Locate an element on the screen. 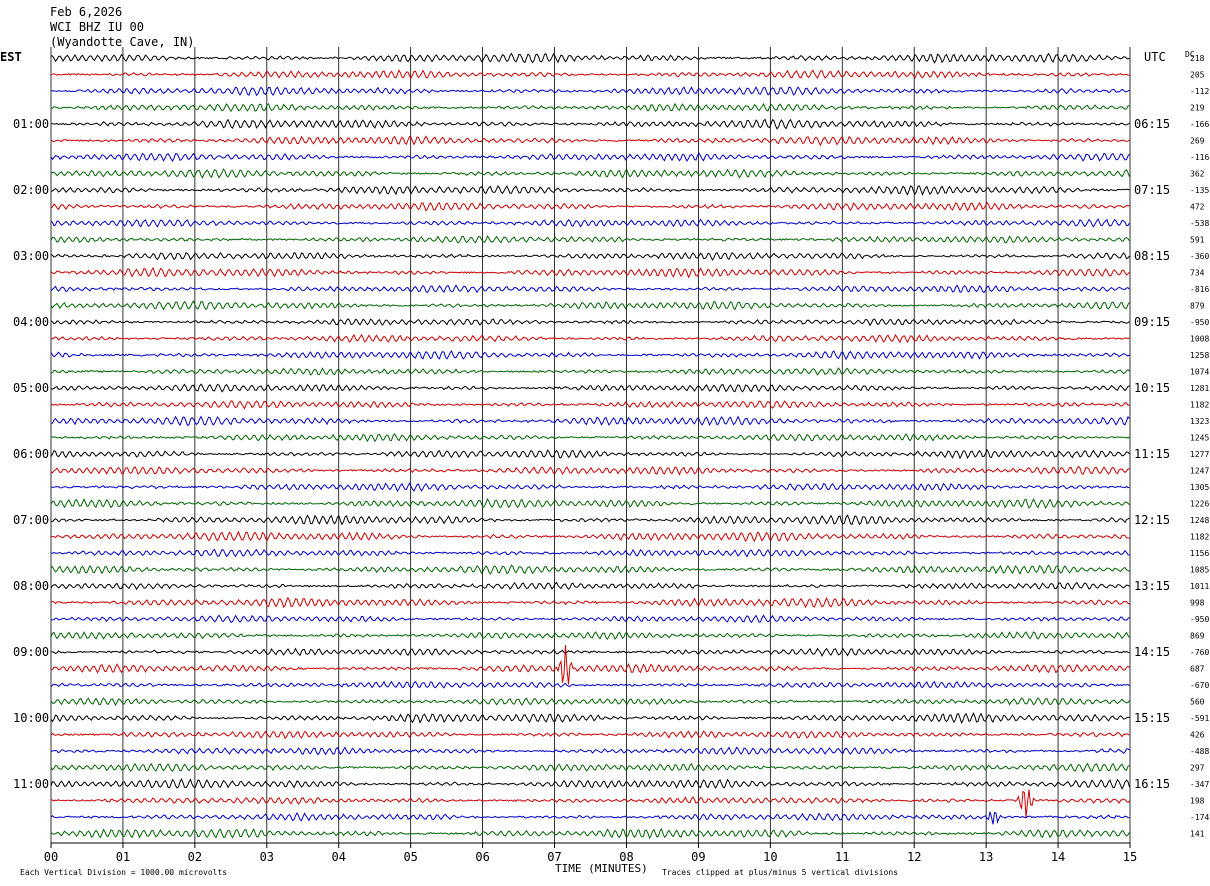 The image size is (1210, 886). right-timezone-label: UTC is located at coordinates (1155, 57).